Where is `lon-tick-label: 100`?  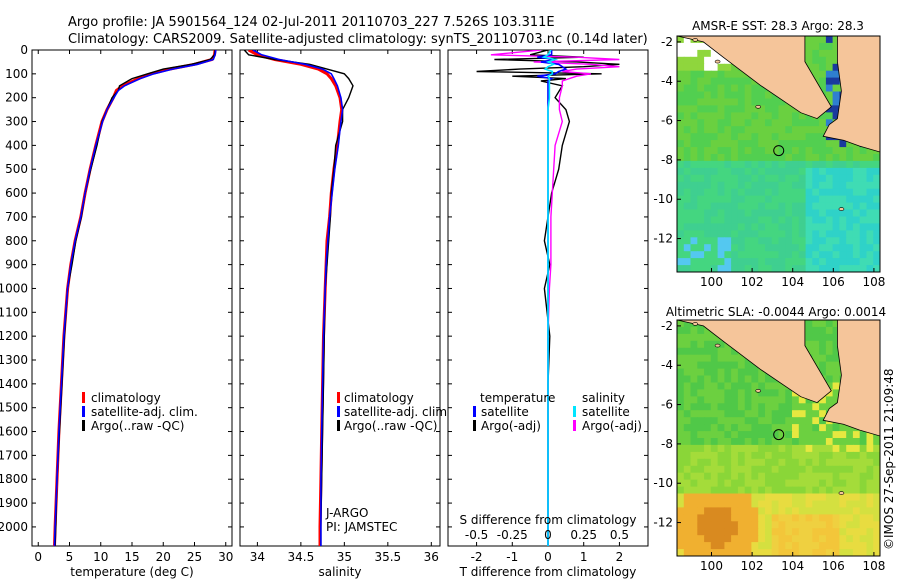 lon-tick-label: 100 is located at coordinates (711, 282).